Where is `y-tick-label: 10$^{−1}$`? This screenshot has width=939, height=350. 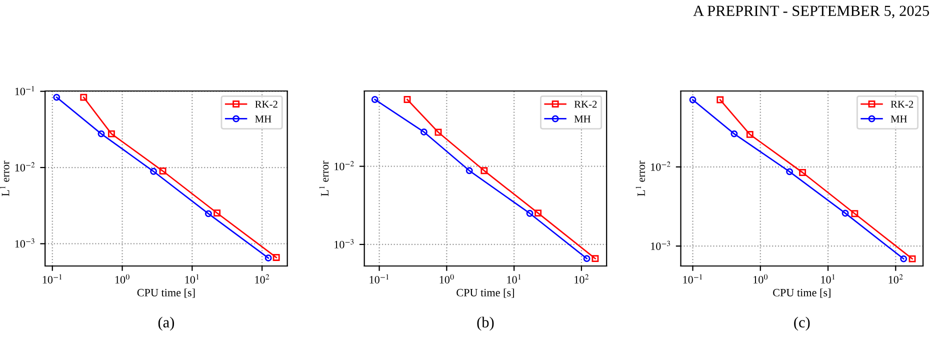 y-tick-label: 10$^{−1}$ is located at coordinates (24, 91).